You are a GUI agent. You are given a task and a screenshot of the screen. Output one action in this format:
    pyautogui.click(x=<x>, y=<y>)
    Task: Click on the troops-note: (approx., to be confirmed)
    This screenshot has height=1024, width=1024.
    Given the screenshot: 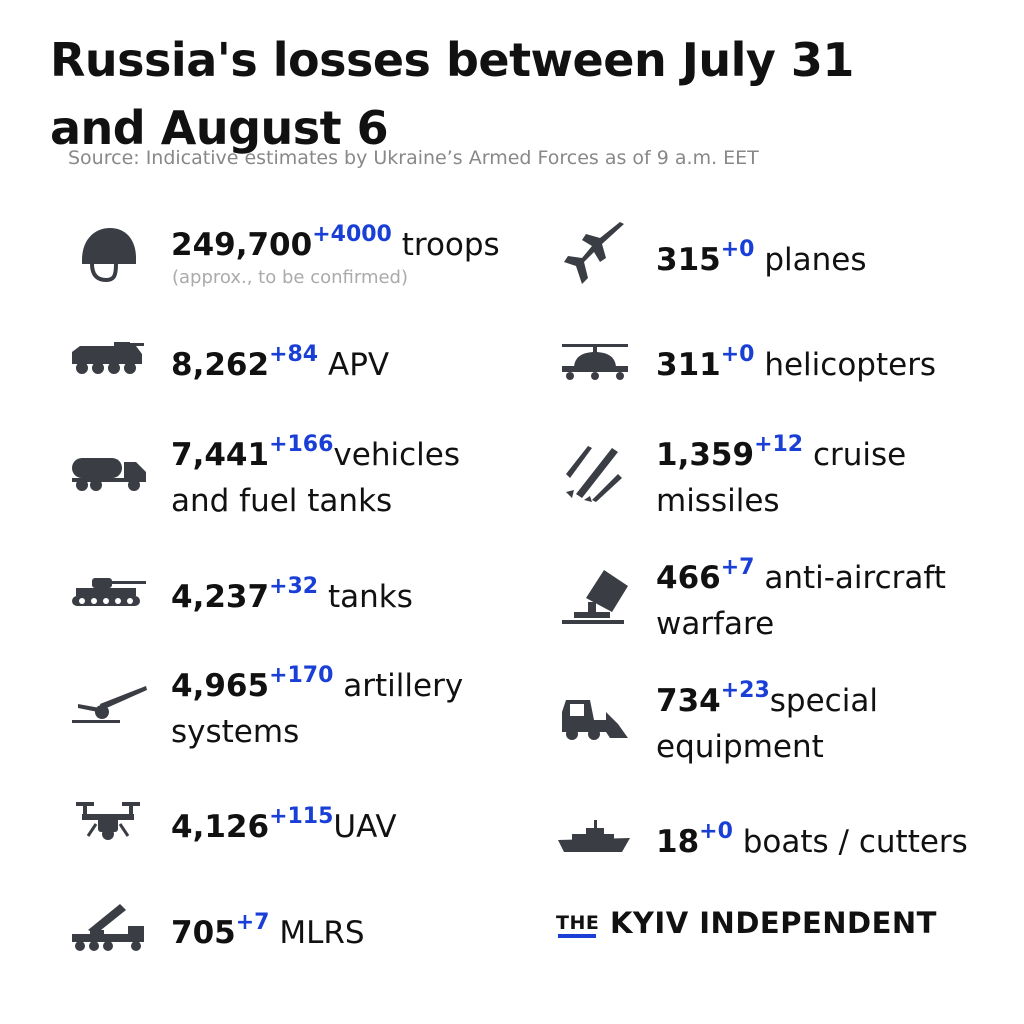 What is the action you would take?
    pyautogui.click(x=290, y=277)
    